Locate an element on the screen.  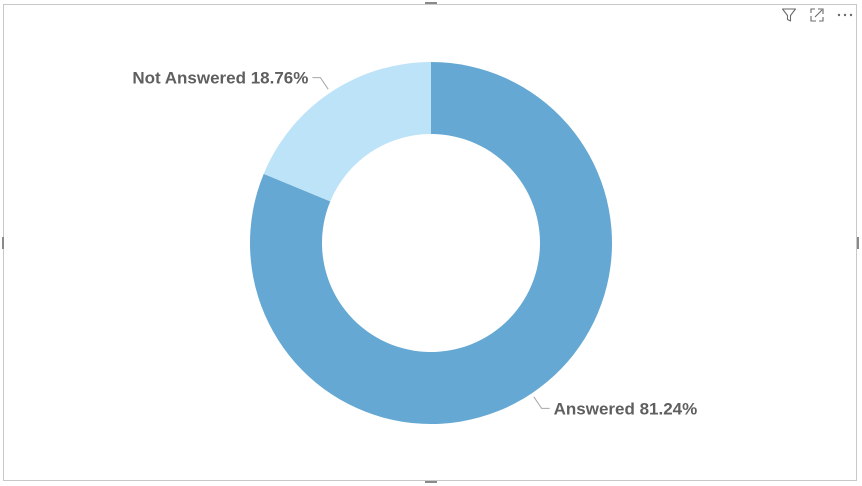
resize-handle-right is located at coordinates (858, 243).